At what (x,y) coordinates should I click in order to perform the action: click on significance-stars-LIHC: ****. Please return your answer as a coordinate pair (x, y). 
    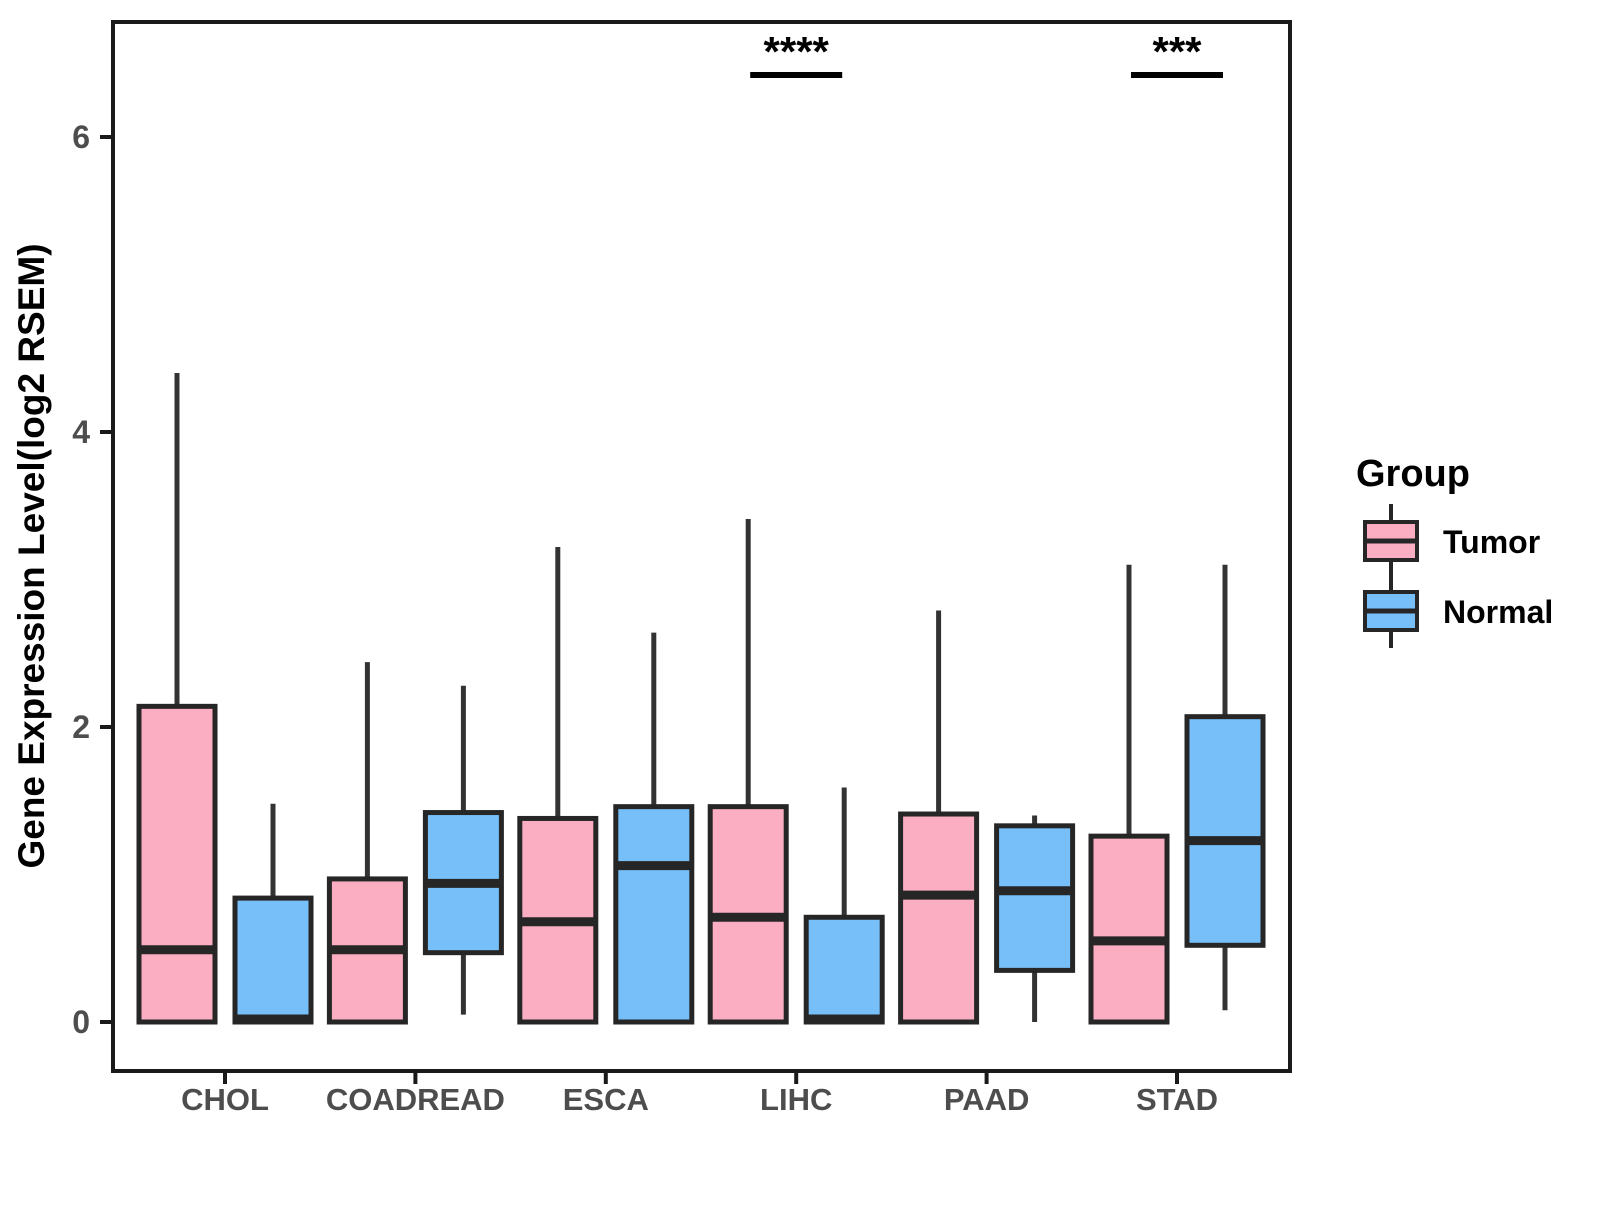
    Looking at the image, I should click on (797, 51).